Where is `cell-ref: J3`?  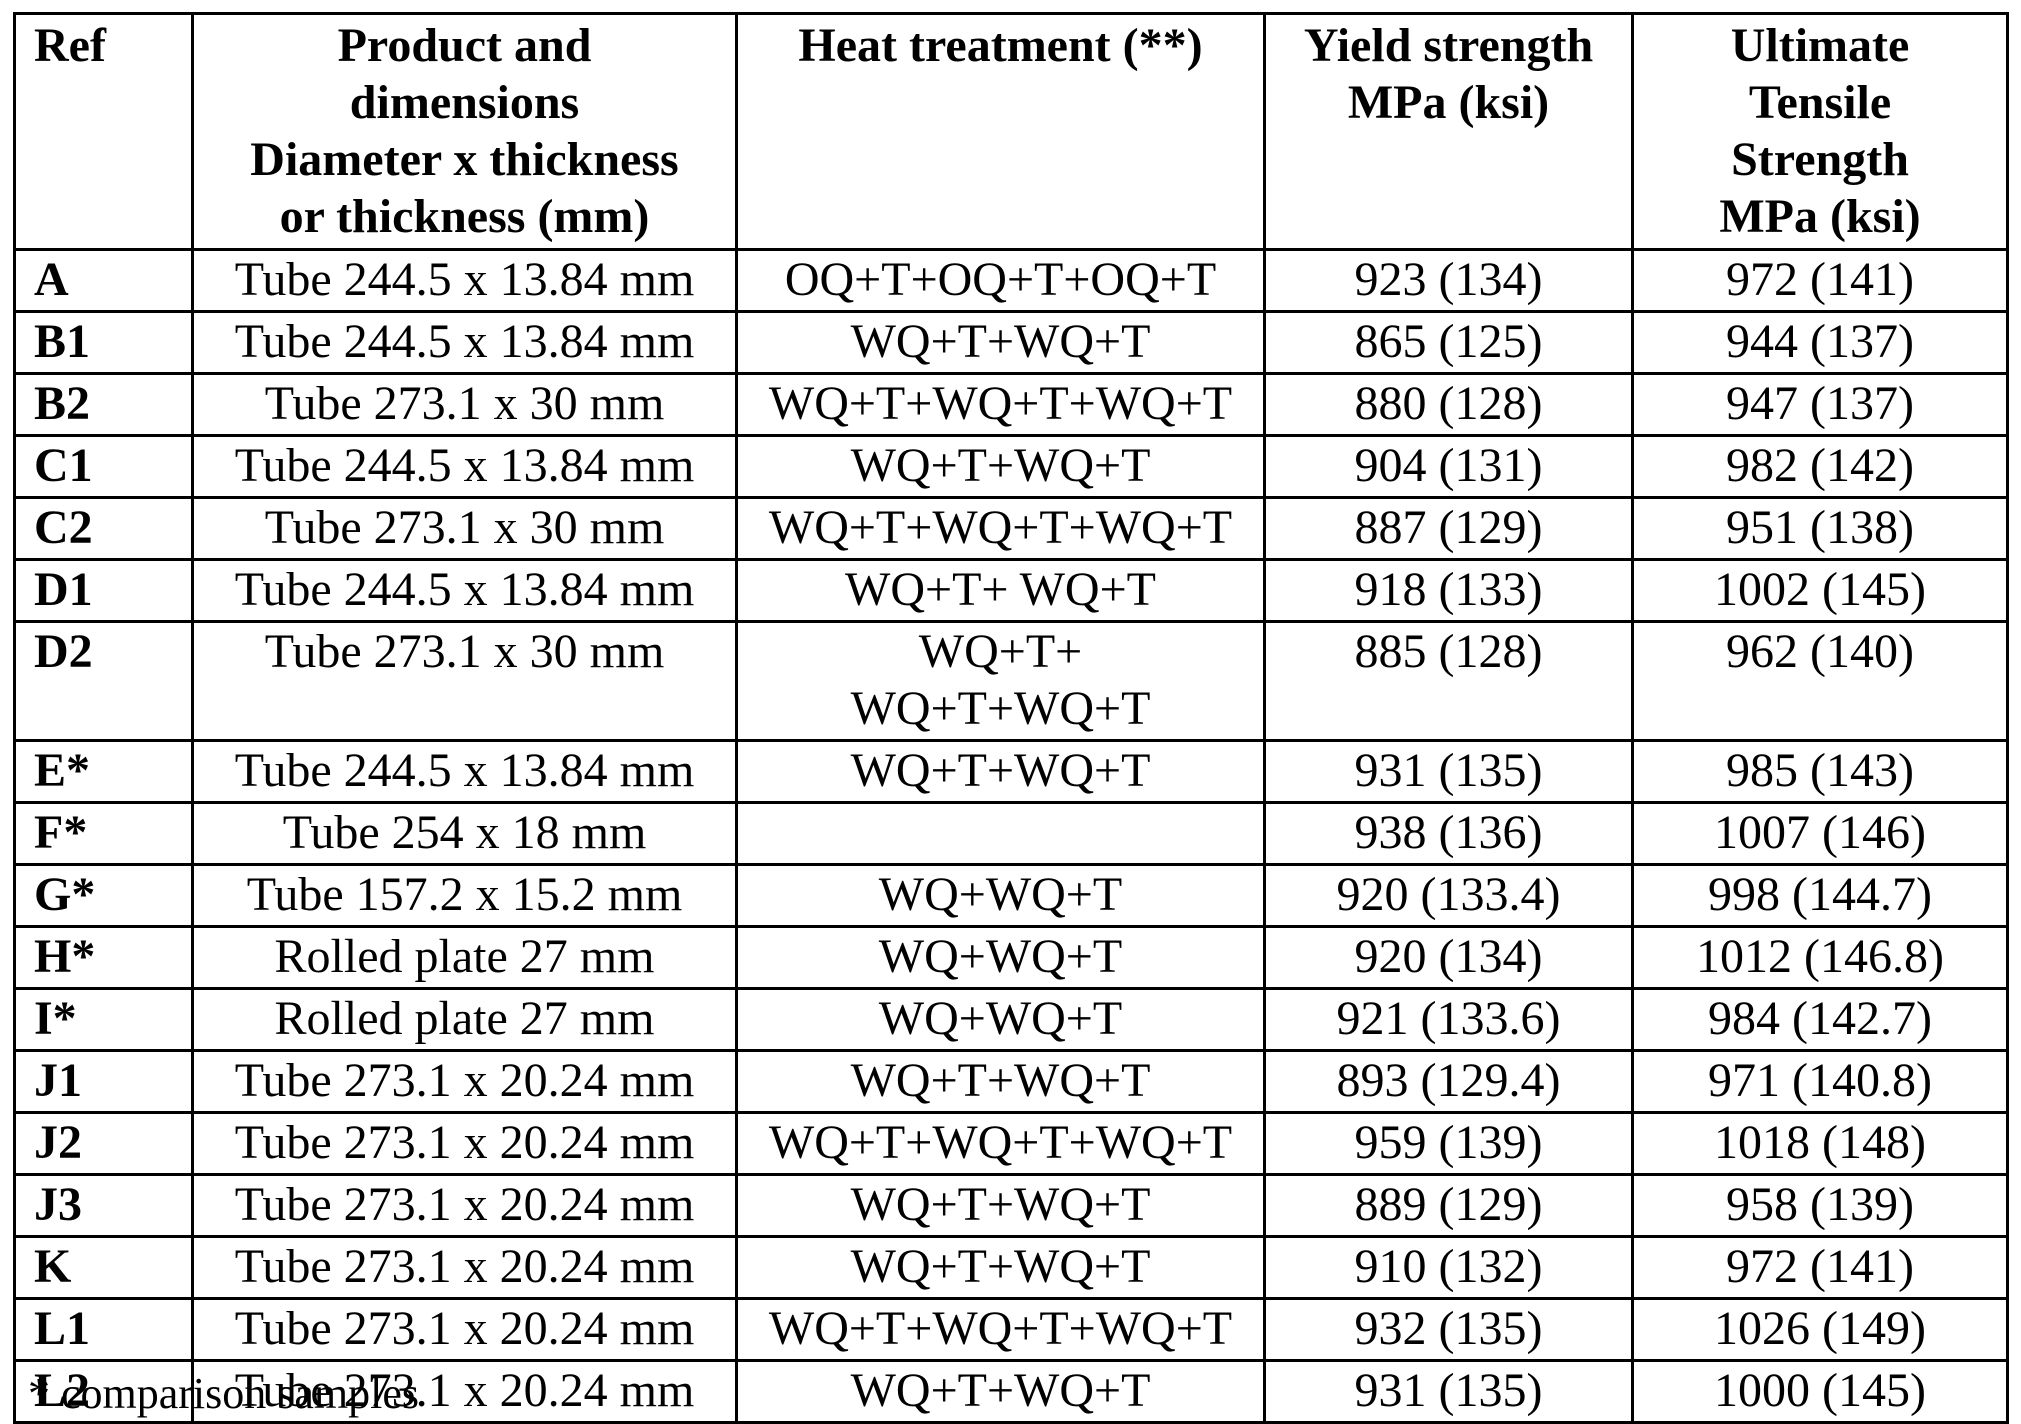 cell-ref: J3 is located at coordinates (104, 1206).